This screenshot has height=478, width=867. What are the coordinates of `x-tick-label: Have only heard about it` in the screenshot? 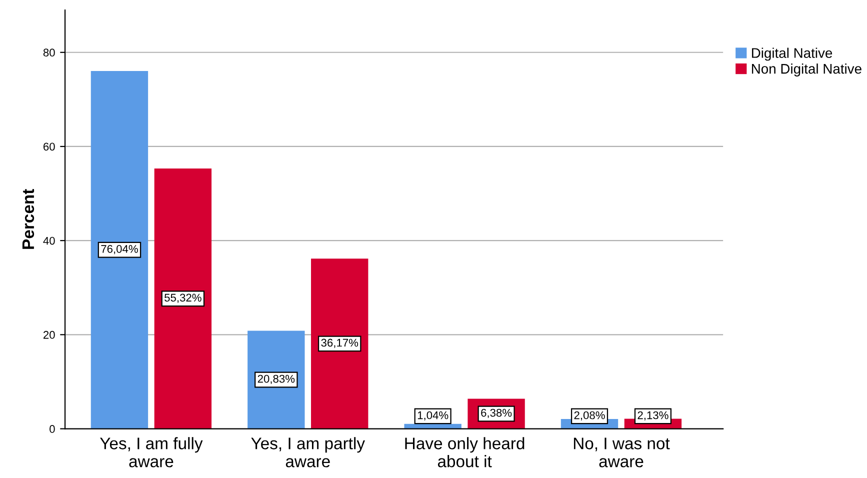 It's located at (464, 452).